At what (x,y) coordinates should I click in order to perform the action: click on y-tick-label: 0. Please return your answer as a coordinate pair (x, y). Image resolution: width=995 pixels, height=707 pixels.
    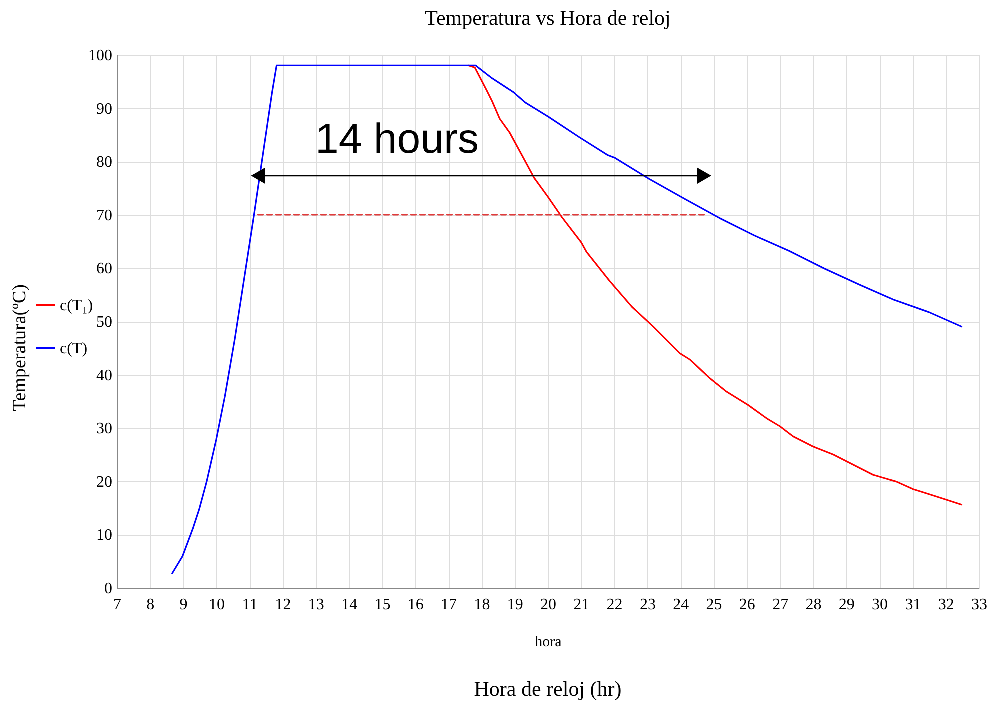
    Looking at the image, I should click on (108, 589).